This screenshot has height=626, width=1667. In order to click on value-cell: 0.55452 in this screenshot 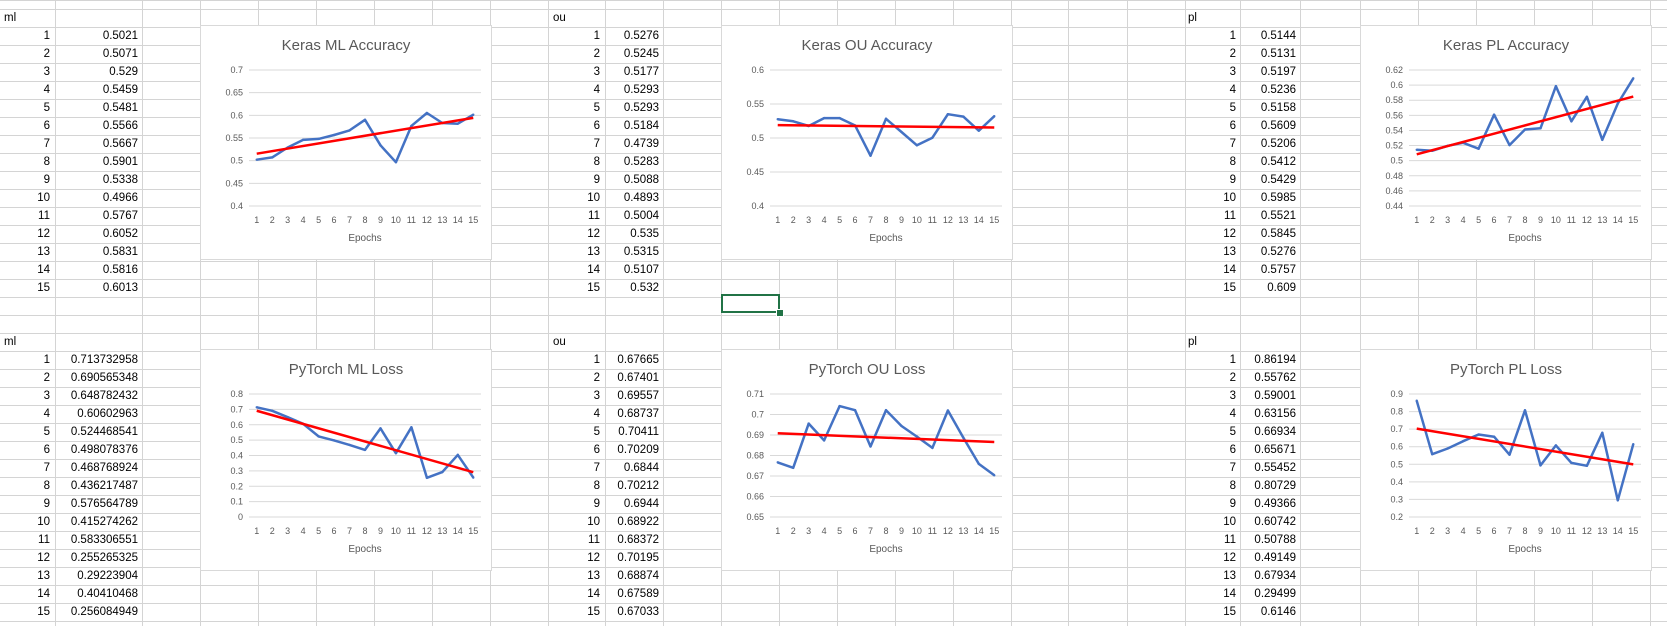, I will do `click(1275, 468)`.